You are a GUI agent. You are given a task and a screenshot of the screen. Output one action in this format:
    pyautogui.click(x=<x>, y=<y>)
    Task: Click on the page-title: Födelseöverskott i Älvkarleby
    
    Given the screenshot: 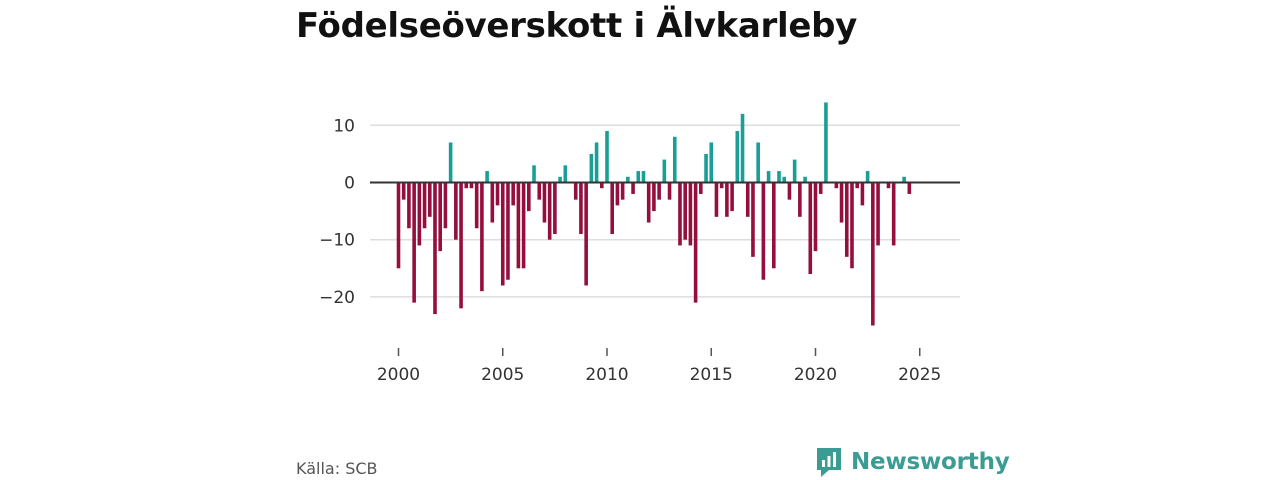 What is the action you would take?
    pyautogui.click(x=576, y=26)
    